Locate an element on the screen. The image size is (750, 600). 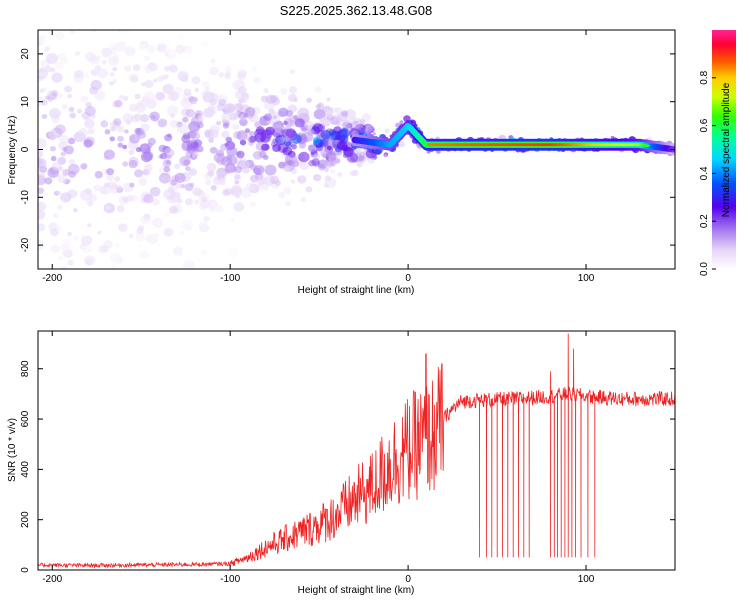
colorbar-ticks: 0.0 0.2 0.4 0.6 0.8 is located at coordinates (707, 173).